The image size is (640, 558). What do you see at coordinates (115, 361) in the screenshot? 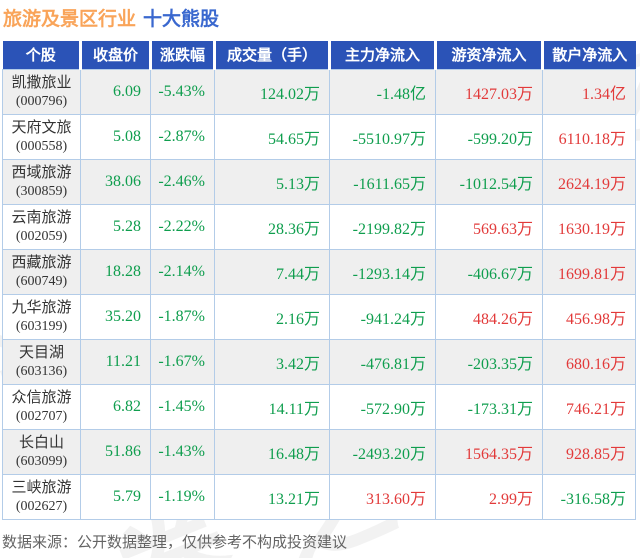
I see `close-price-cell: 11.21` at bounding box center [115, 361].